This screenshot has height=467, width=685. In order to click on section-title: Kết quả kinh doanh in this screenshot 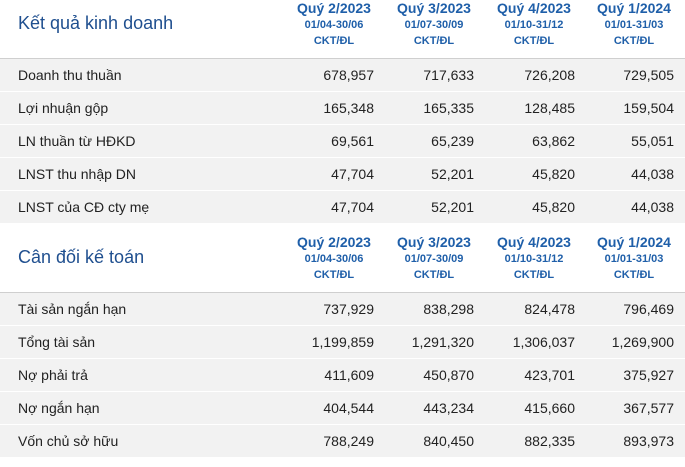, I will do `click(96, 23)`.